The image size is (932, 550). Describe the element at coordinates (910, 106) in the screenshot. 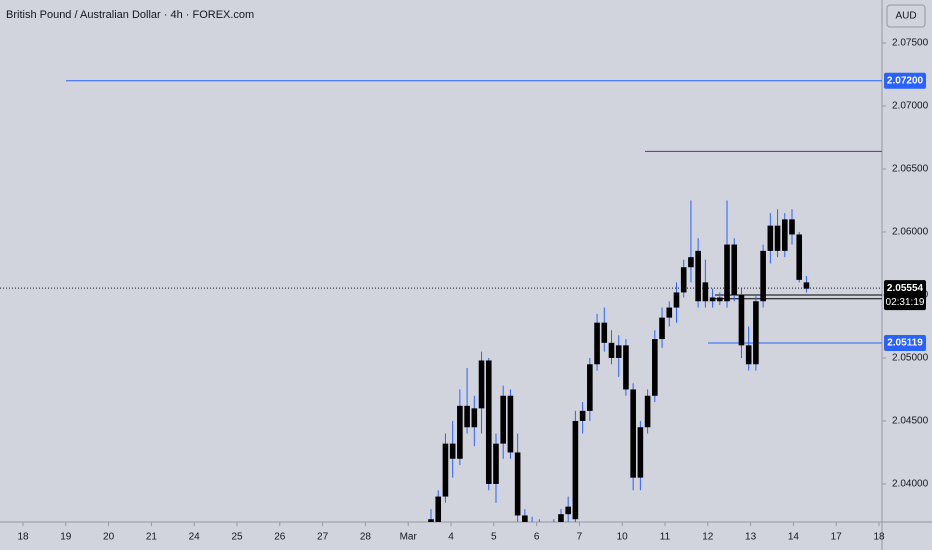

I see `y-tick-label: 2.07000` at that location.